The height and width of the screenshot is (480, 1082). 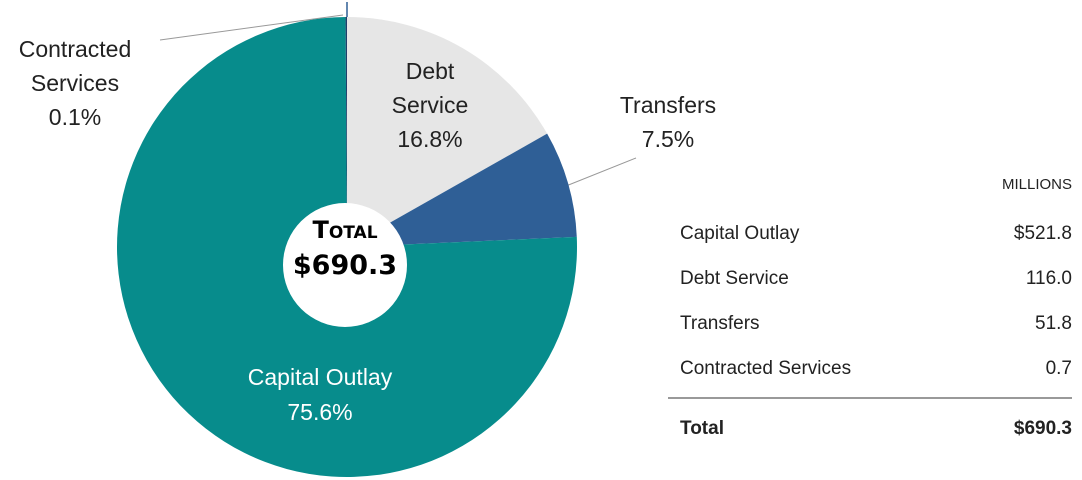 I want to click on slice-label: Debt Service, so click(x=430, y=88).